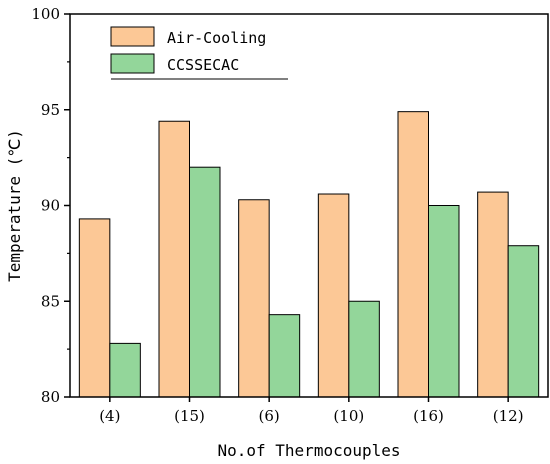 Image resolution: width=550 pixels, height=464 pixels. Describe the element at coordinates (216, 38) in the screenshot. I see `legend-label-air-cooling: Air-Cooling` at that location.